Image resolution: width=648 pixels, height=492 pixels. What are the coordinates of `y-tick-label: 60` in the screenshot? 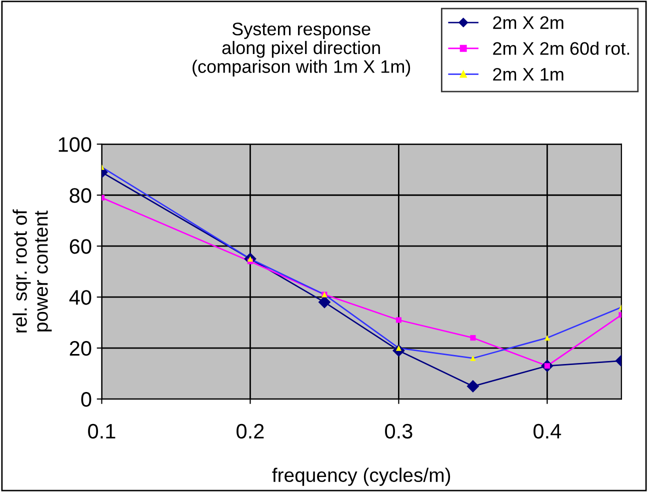 It's located at (81, 246).